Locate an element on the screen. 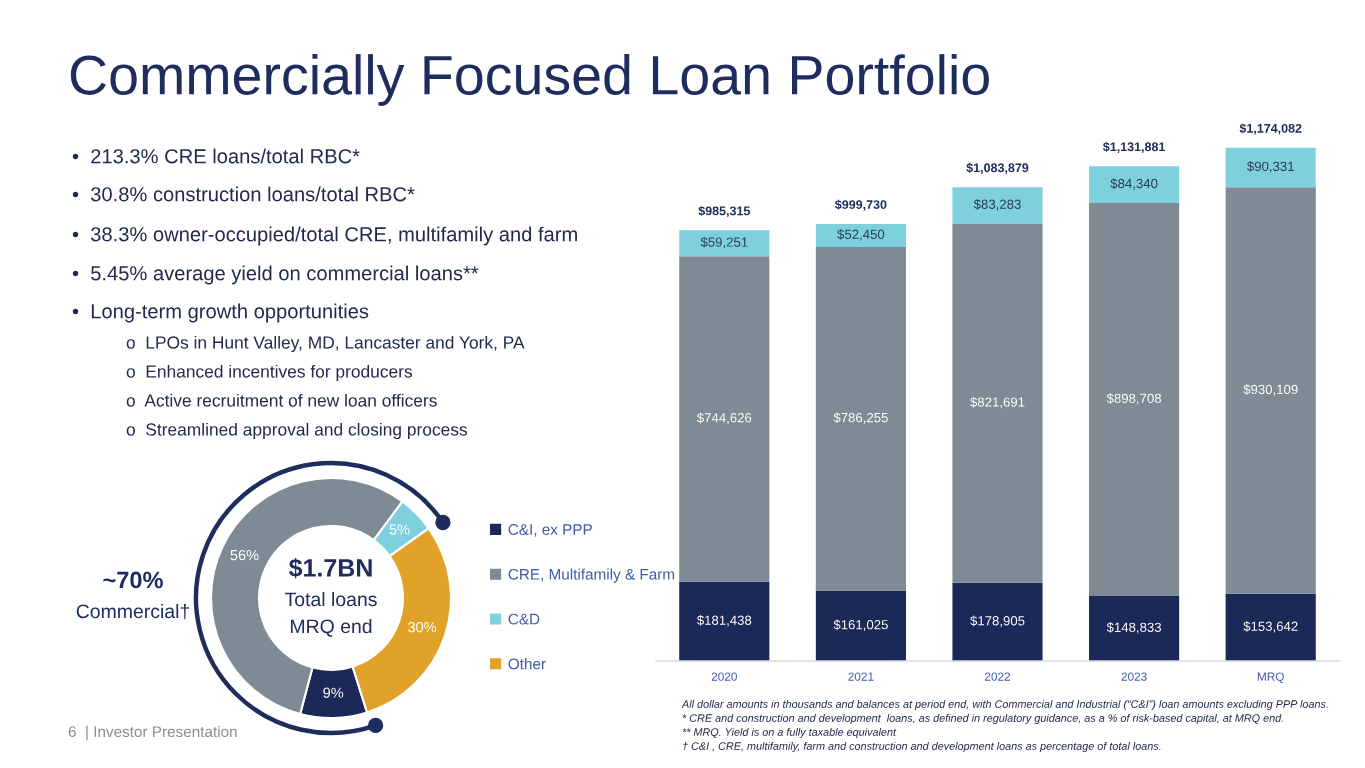 This screenshot has width=1365, height=768. x-tick-label: 2023 is located at coordinates (1134, 676).